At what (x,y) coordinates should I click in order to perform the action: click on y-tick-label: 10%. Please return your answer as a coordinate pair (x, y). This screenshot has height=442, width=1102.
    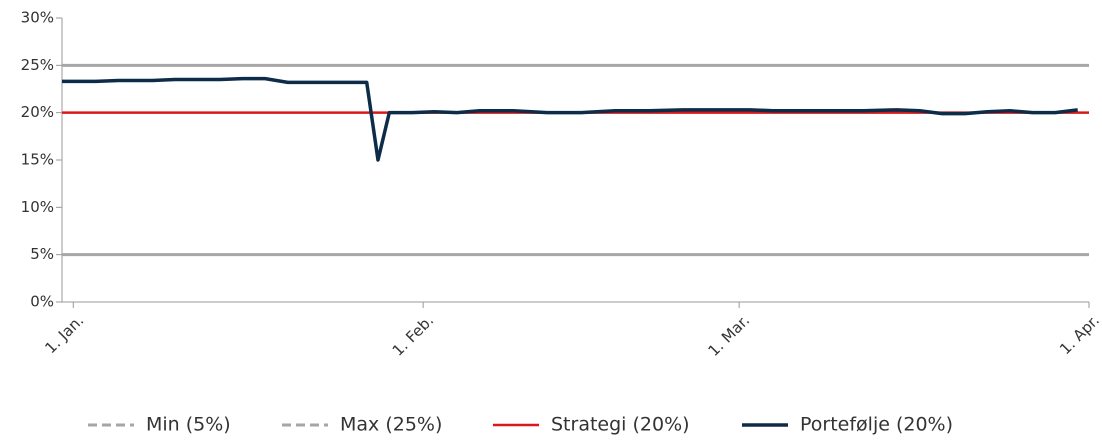
    Looking at the image, I should click on (37, 207).